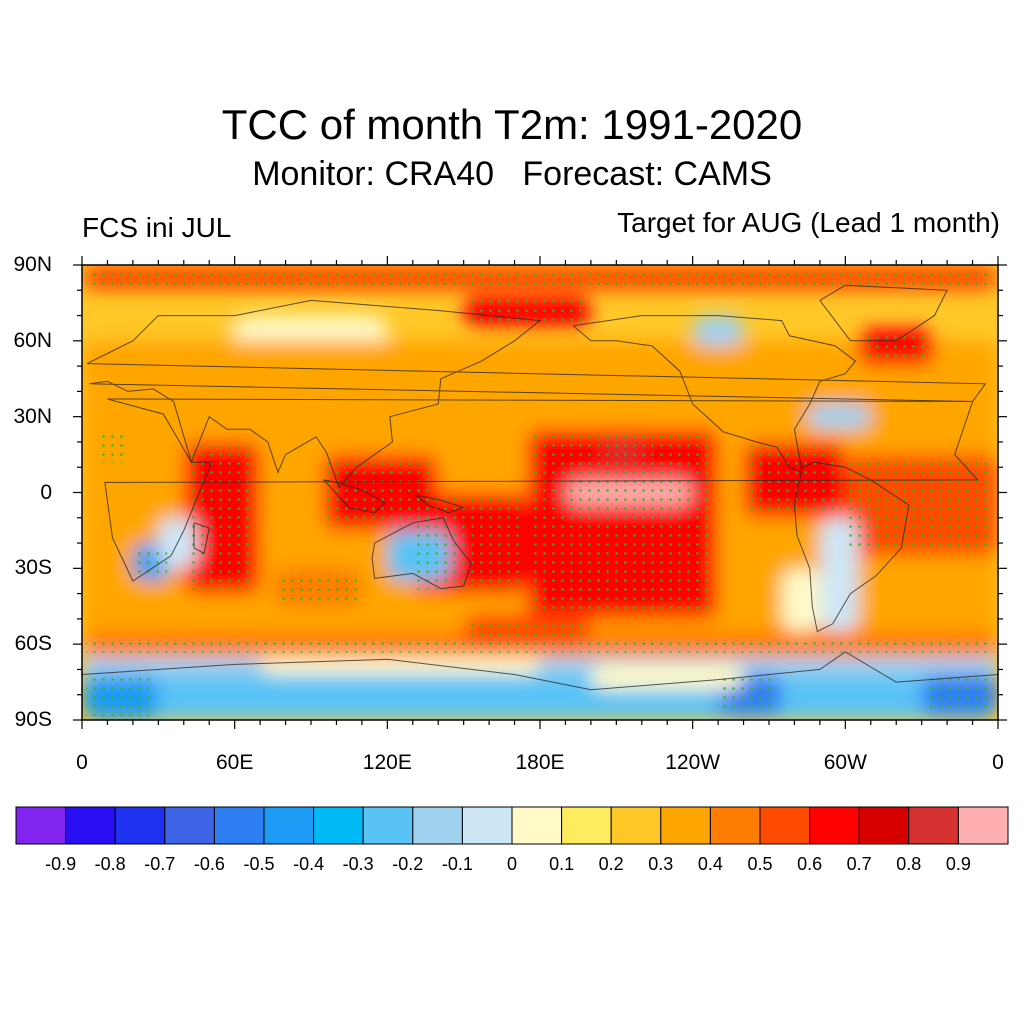  Describe the element at coordinates (760, 864) in the screenshot. I see `colorbar-label: 0.5` at that location.